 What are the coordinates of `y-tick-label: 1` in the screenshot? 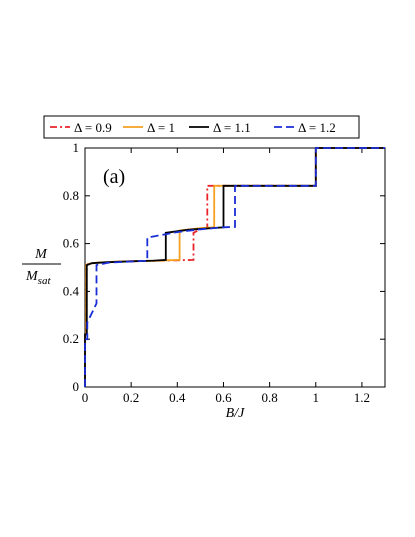 It's located at (76, 147).